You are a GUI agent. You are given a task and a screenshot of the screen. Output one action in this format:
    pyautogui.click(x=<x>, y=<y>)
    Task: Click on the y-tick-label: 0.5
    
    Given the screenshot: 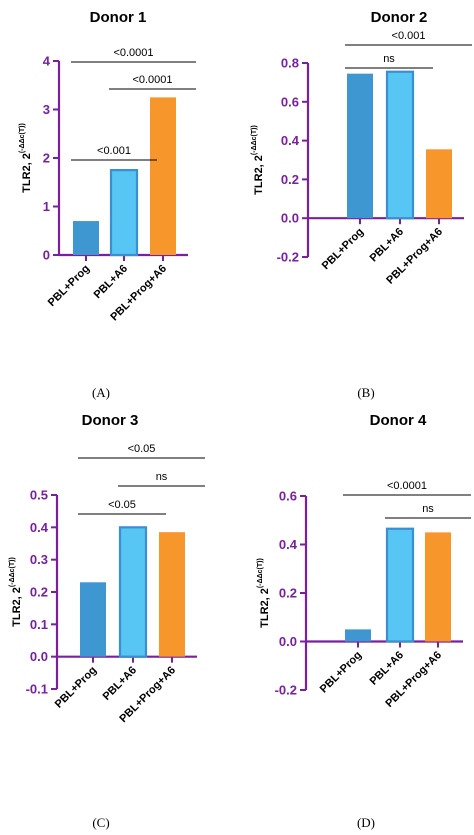 What is the action you would take?
    pyautogui.click(x=39, y=495)
    